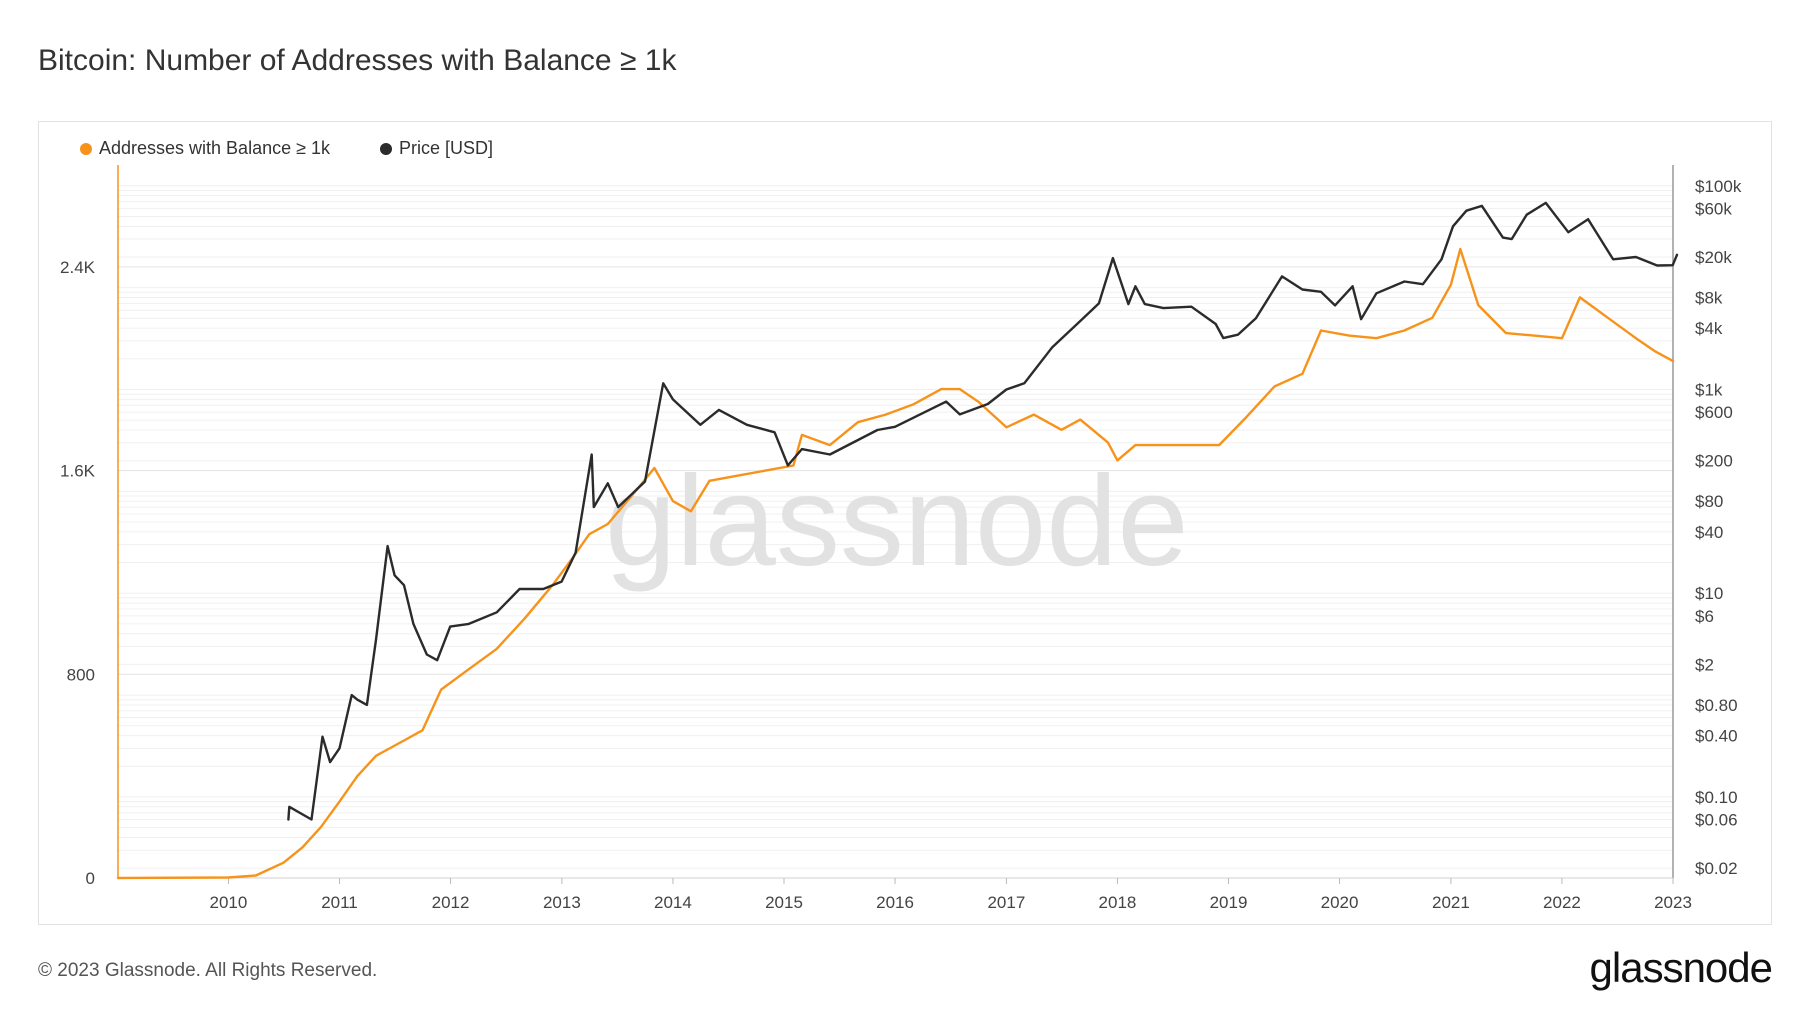  Describe the element at coordinates (81, 674) in the screenshot. I see `y-left-tick-label: 800` at that location.